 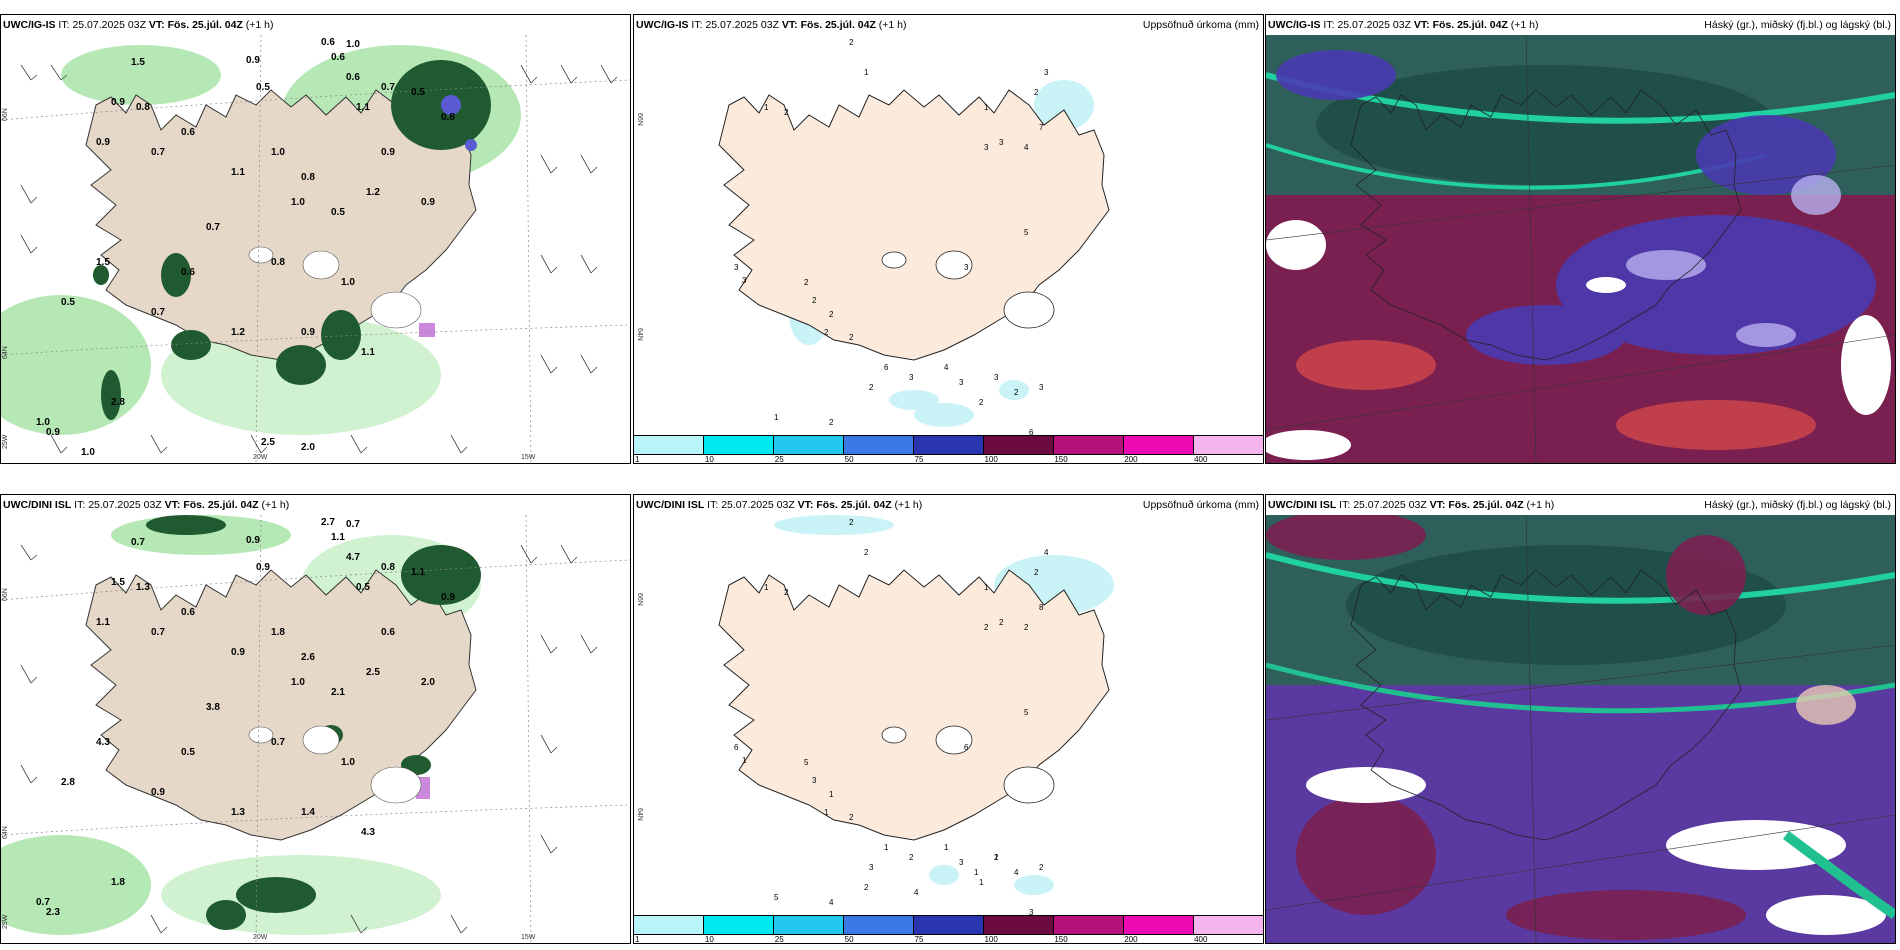 What do you see at coordinates (353, 557) in the screenshot?
I see `map-value-label: 4.7` at bounding box center [353, 557].